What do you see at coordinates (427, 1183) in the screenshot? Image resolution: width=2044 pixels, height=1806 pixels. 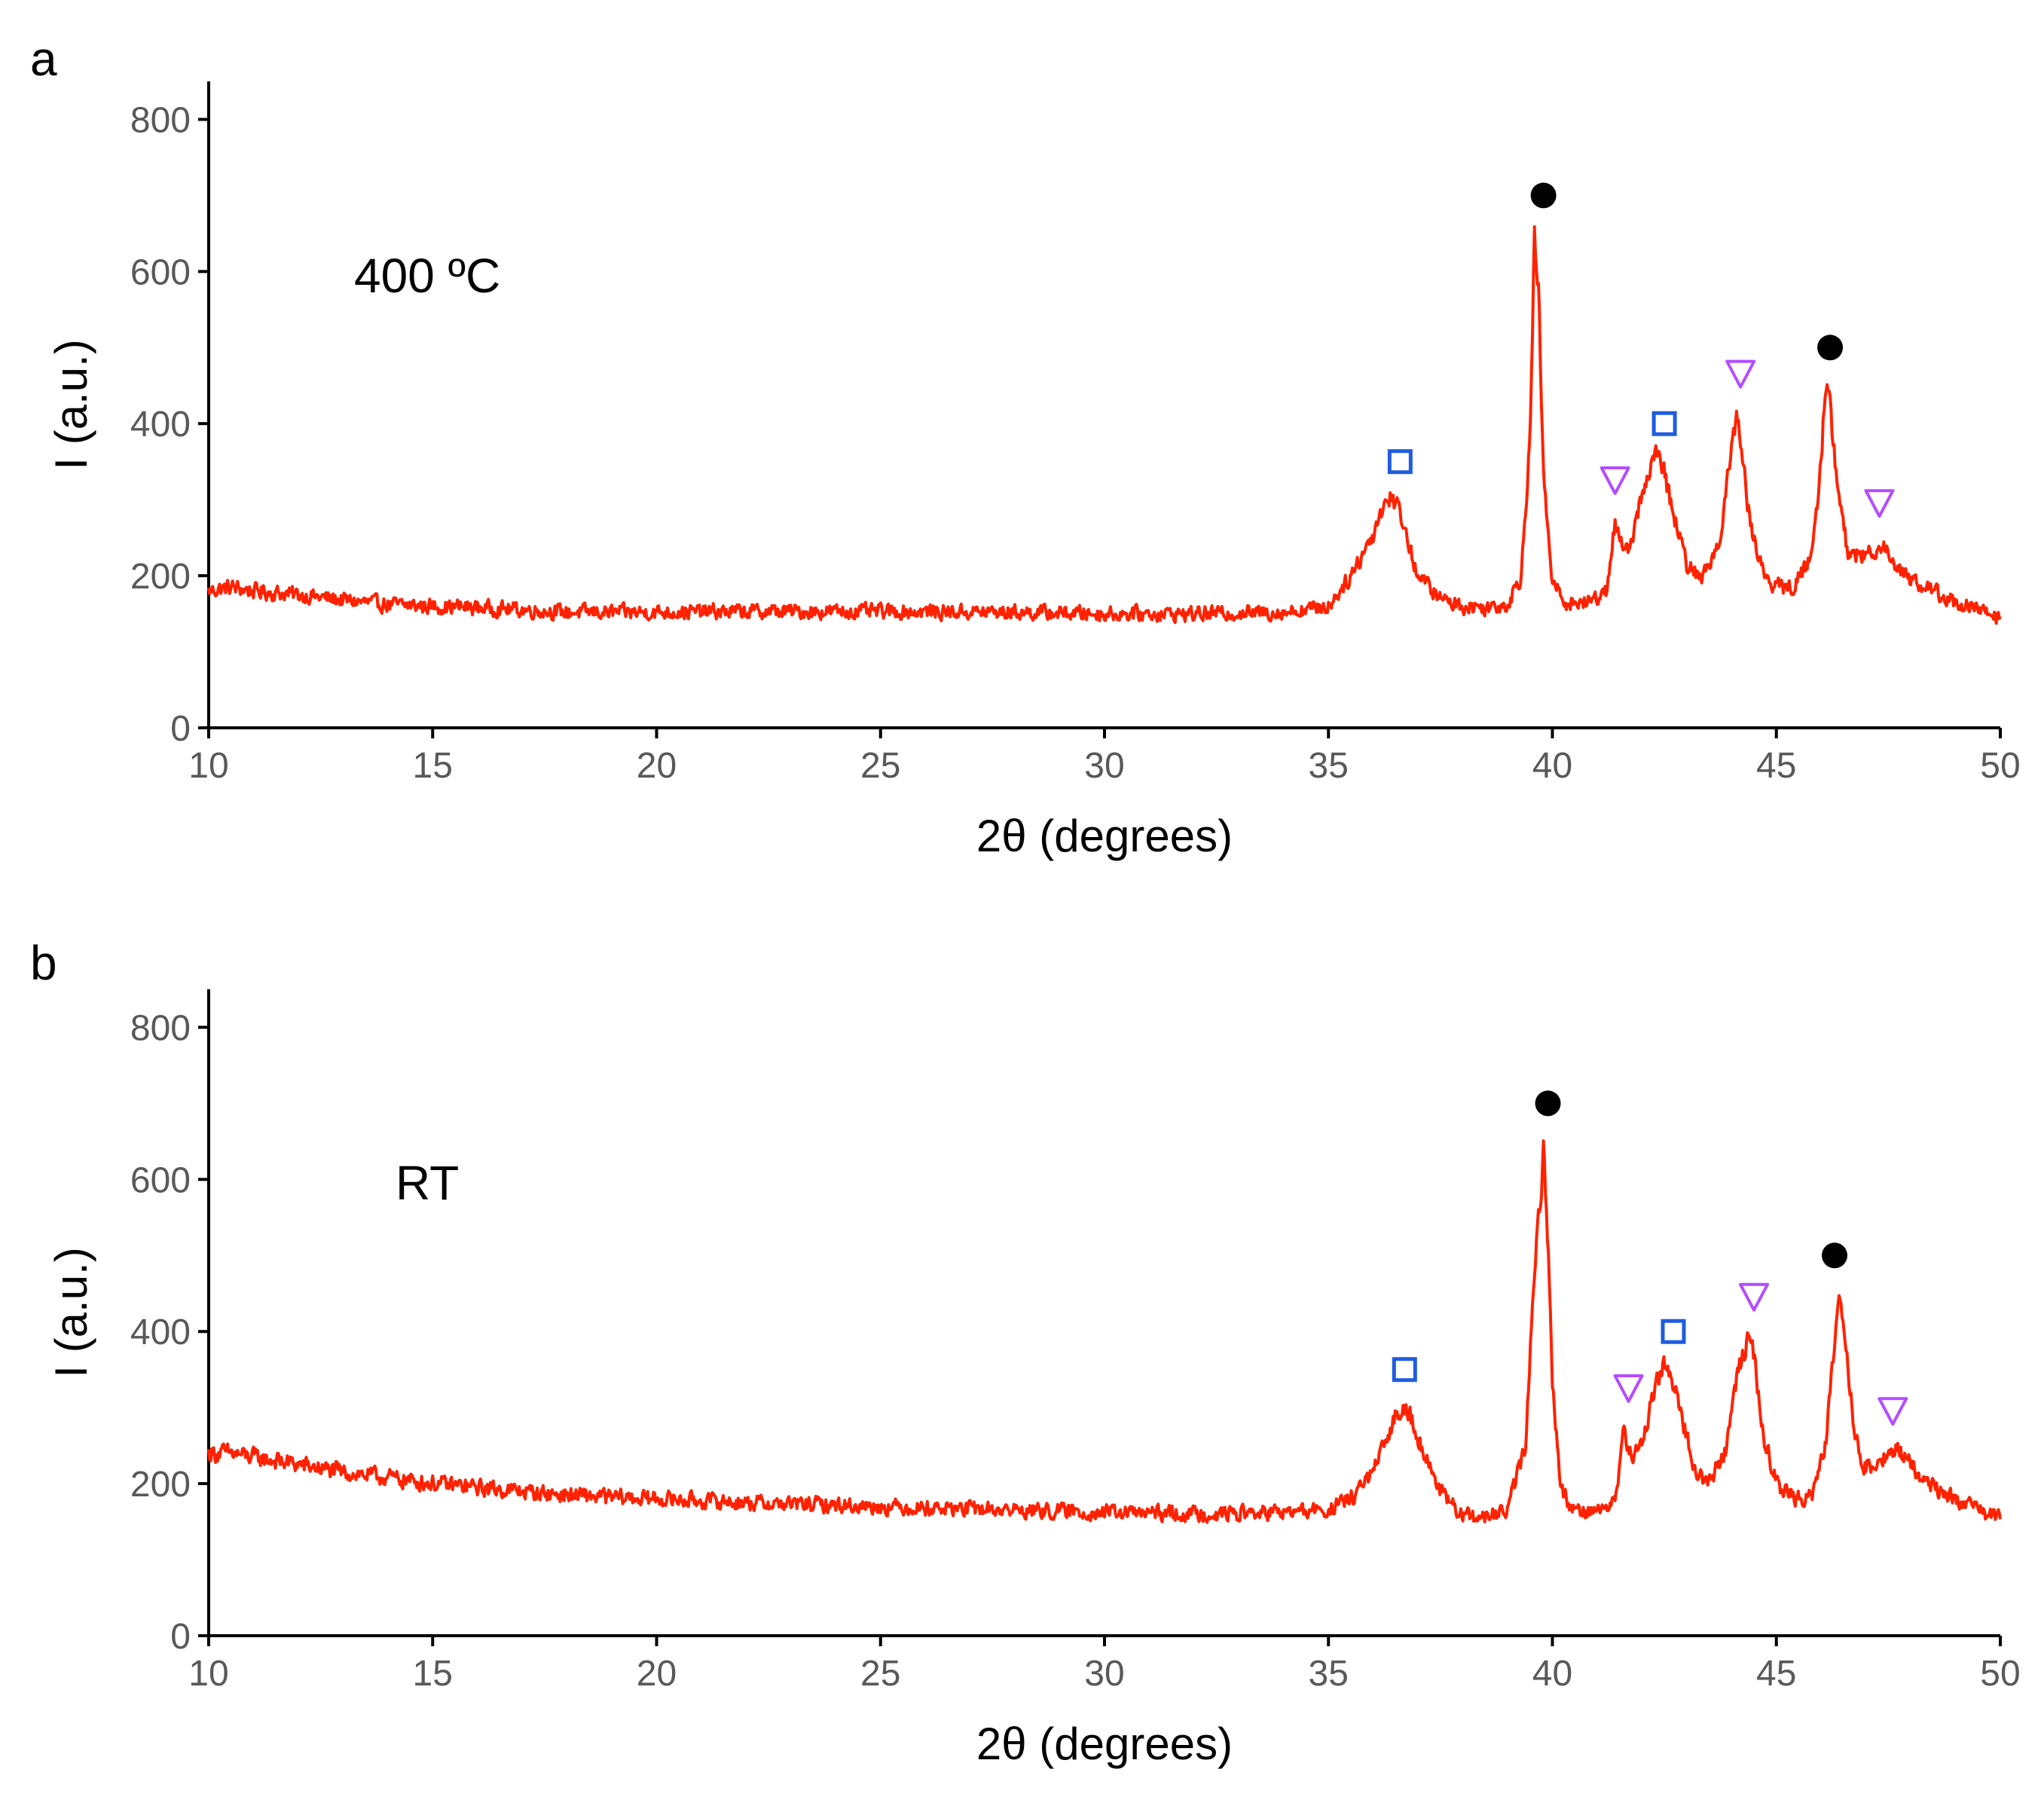 I see `panel-annotation: RT` at bounding box center [427, 1183].